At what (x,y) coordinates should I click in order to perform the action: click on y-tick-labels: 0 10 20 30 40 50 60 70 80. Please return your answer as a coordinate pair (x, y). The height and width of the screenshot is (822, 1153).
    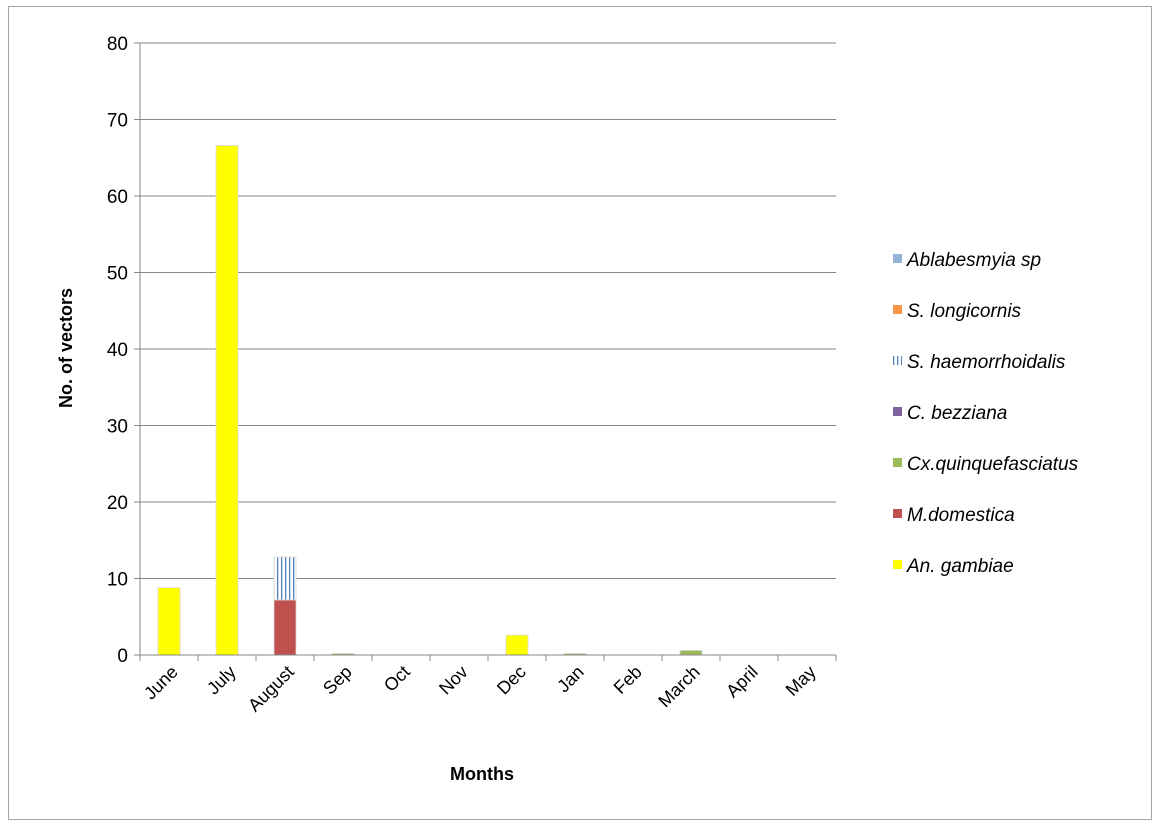
    Looking at the image, I should click on (117, 350).